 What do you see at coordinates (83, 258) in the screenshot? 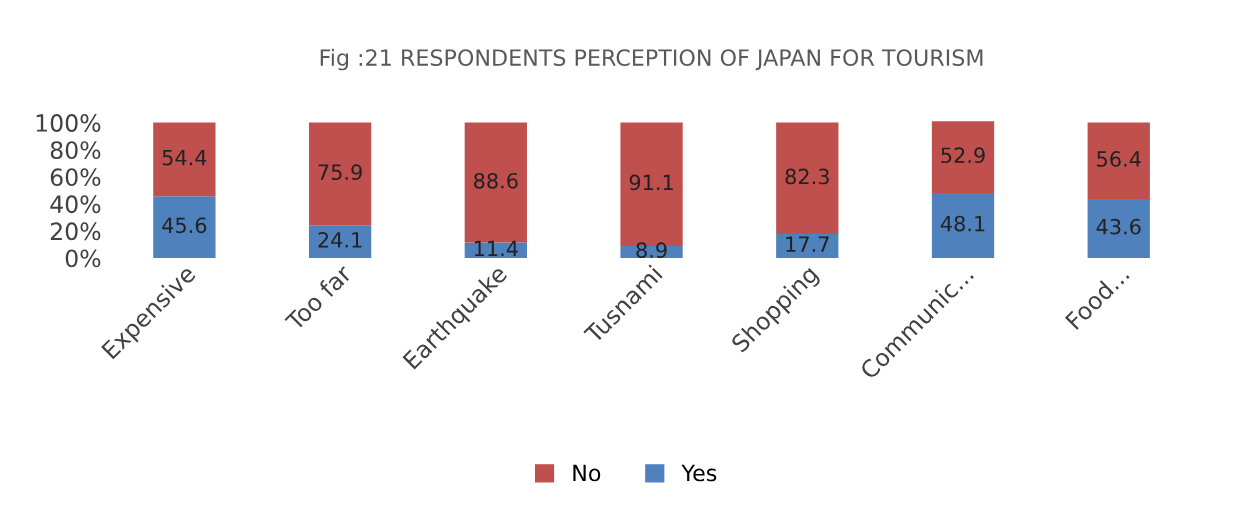
I see `y-tick-label: 0%` at bounding box center [83, 258].